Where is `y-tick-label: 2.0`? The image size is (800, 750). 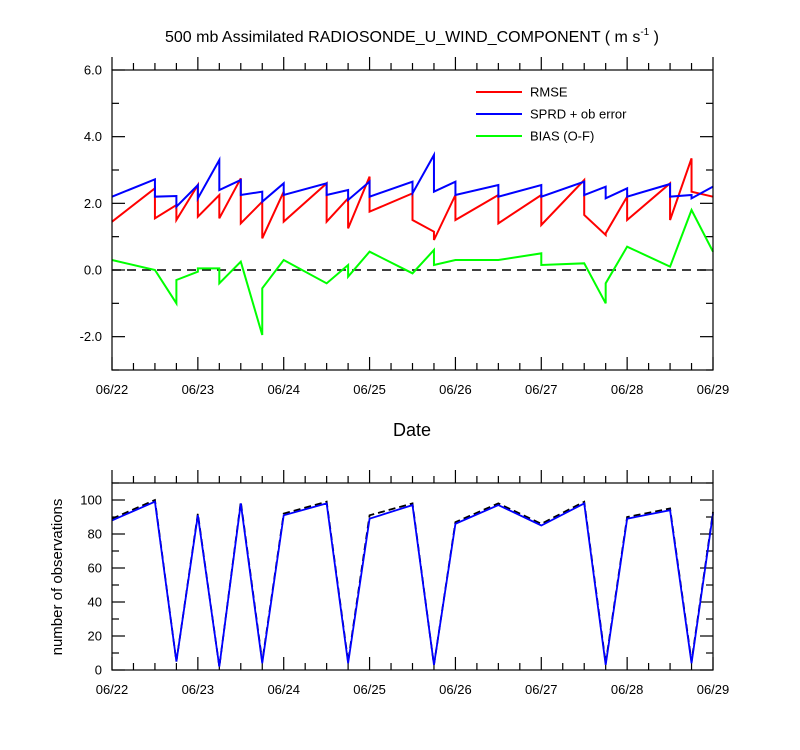
y-tick-label: 2.0 is located at coordinates (93, 203).